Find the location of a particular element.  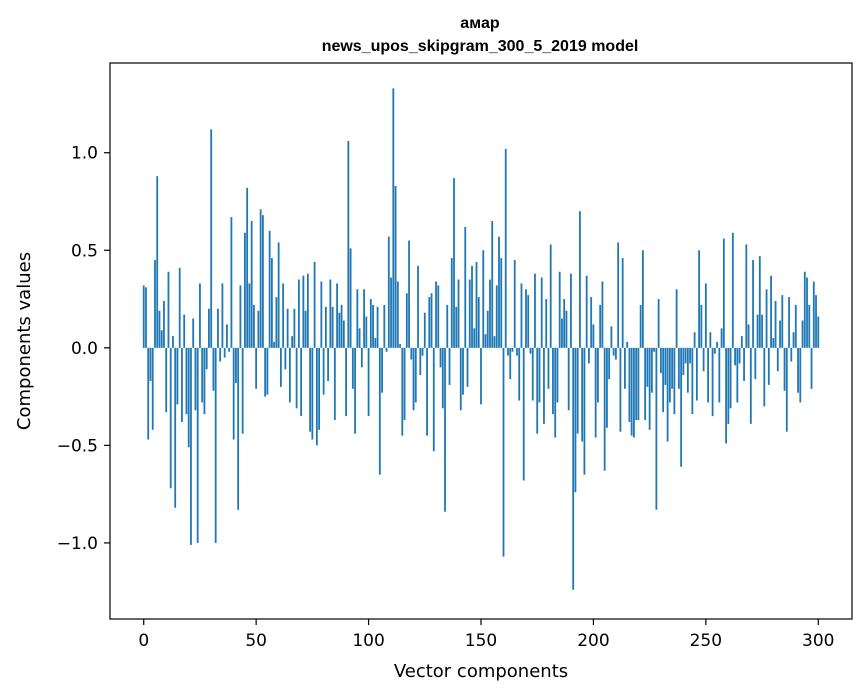

chart-title-line2: news_upos_skipgram_300_5_2019 model is located at coordinates (480, 46).